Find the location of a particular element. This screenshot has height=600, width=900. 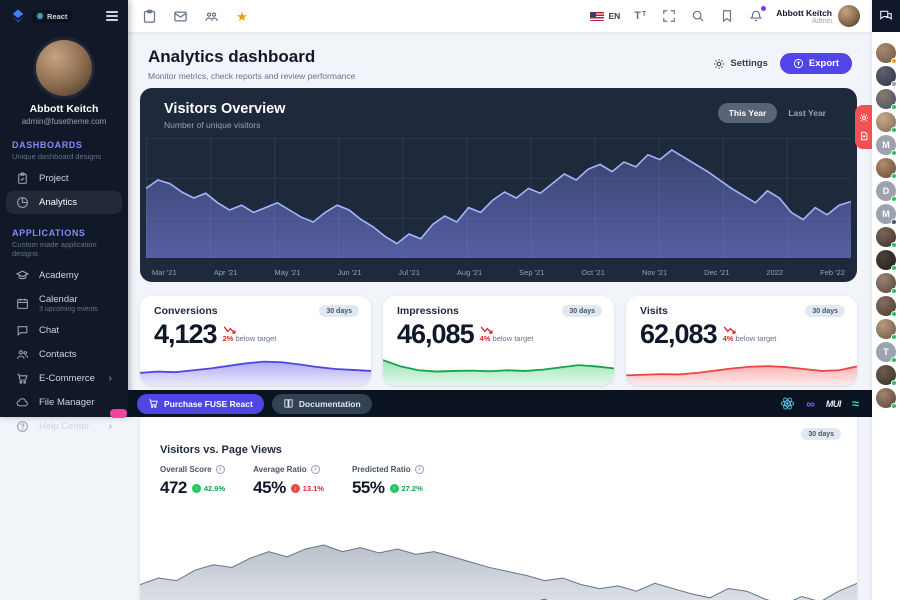

trend-down-icon is located at coordinates (486, 330).